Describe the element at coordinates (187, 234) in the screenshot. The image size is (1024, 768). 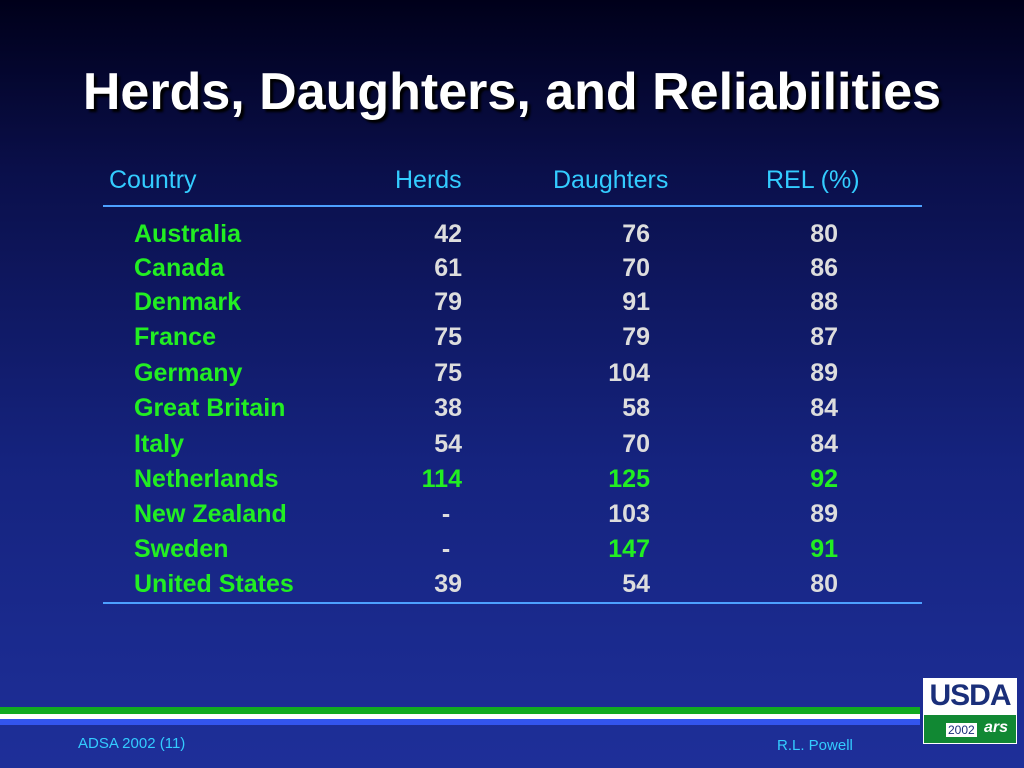
I see `country-cell: Australia` at that location.